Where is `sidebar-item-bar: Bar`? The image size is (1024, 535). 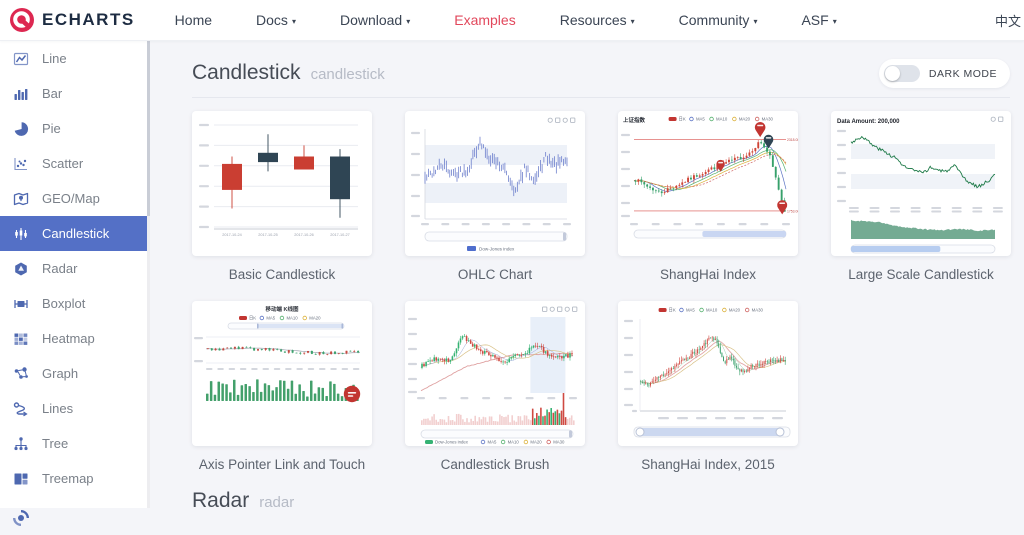
sidebar-item-bar: Bar is located at coordinates (75, 93).